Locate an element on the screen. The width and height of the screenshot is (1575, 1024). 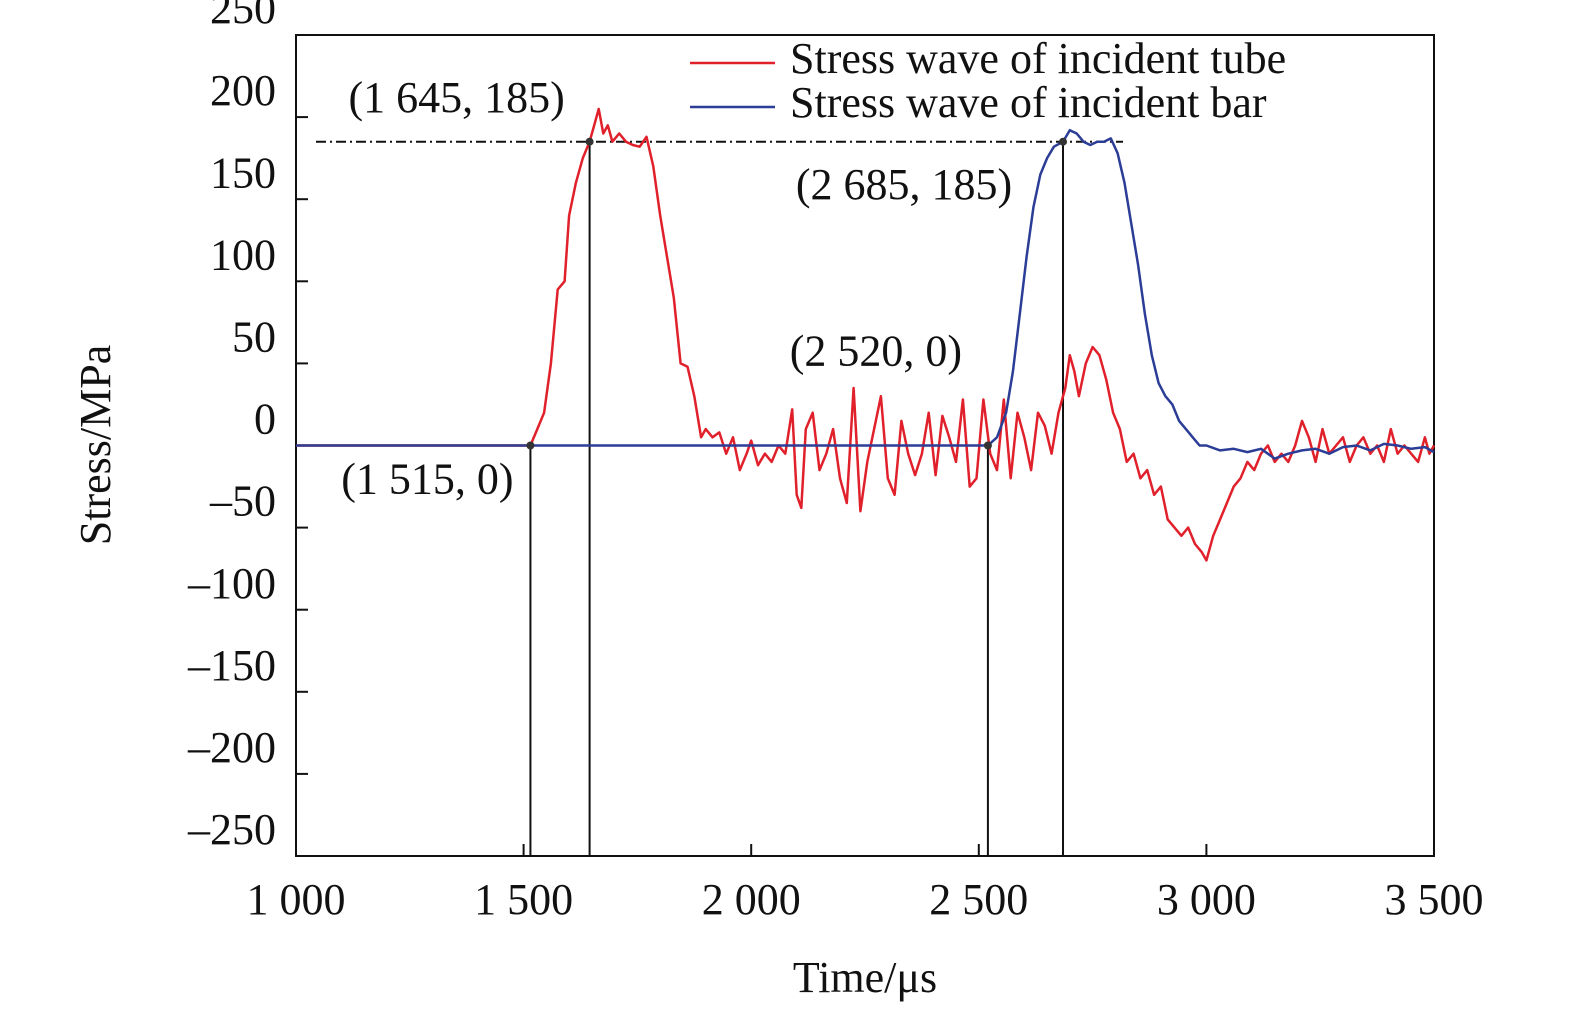
y-tick-label: 250 is located at coordinates (243, 16).